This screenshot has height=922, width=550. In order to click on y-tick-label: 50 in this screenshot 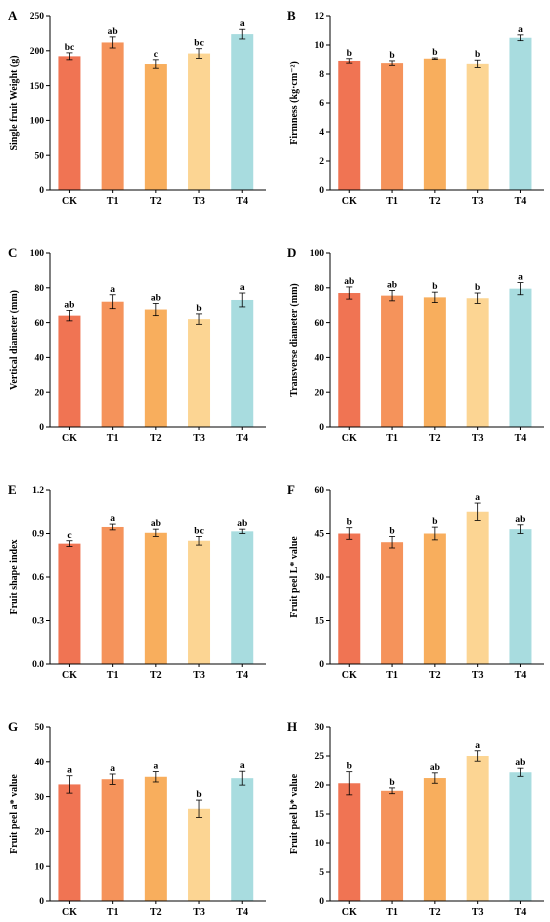, I will do `click(40, 156)`.